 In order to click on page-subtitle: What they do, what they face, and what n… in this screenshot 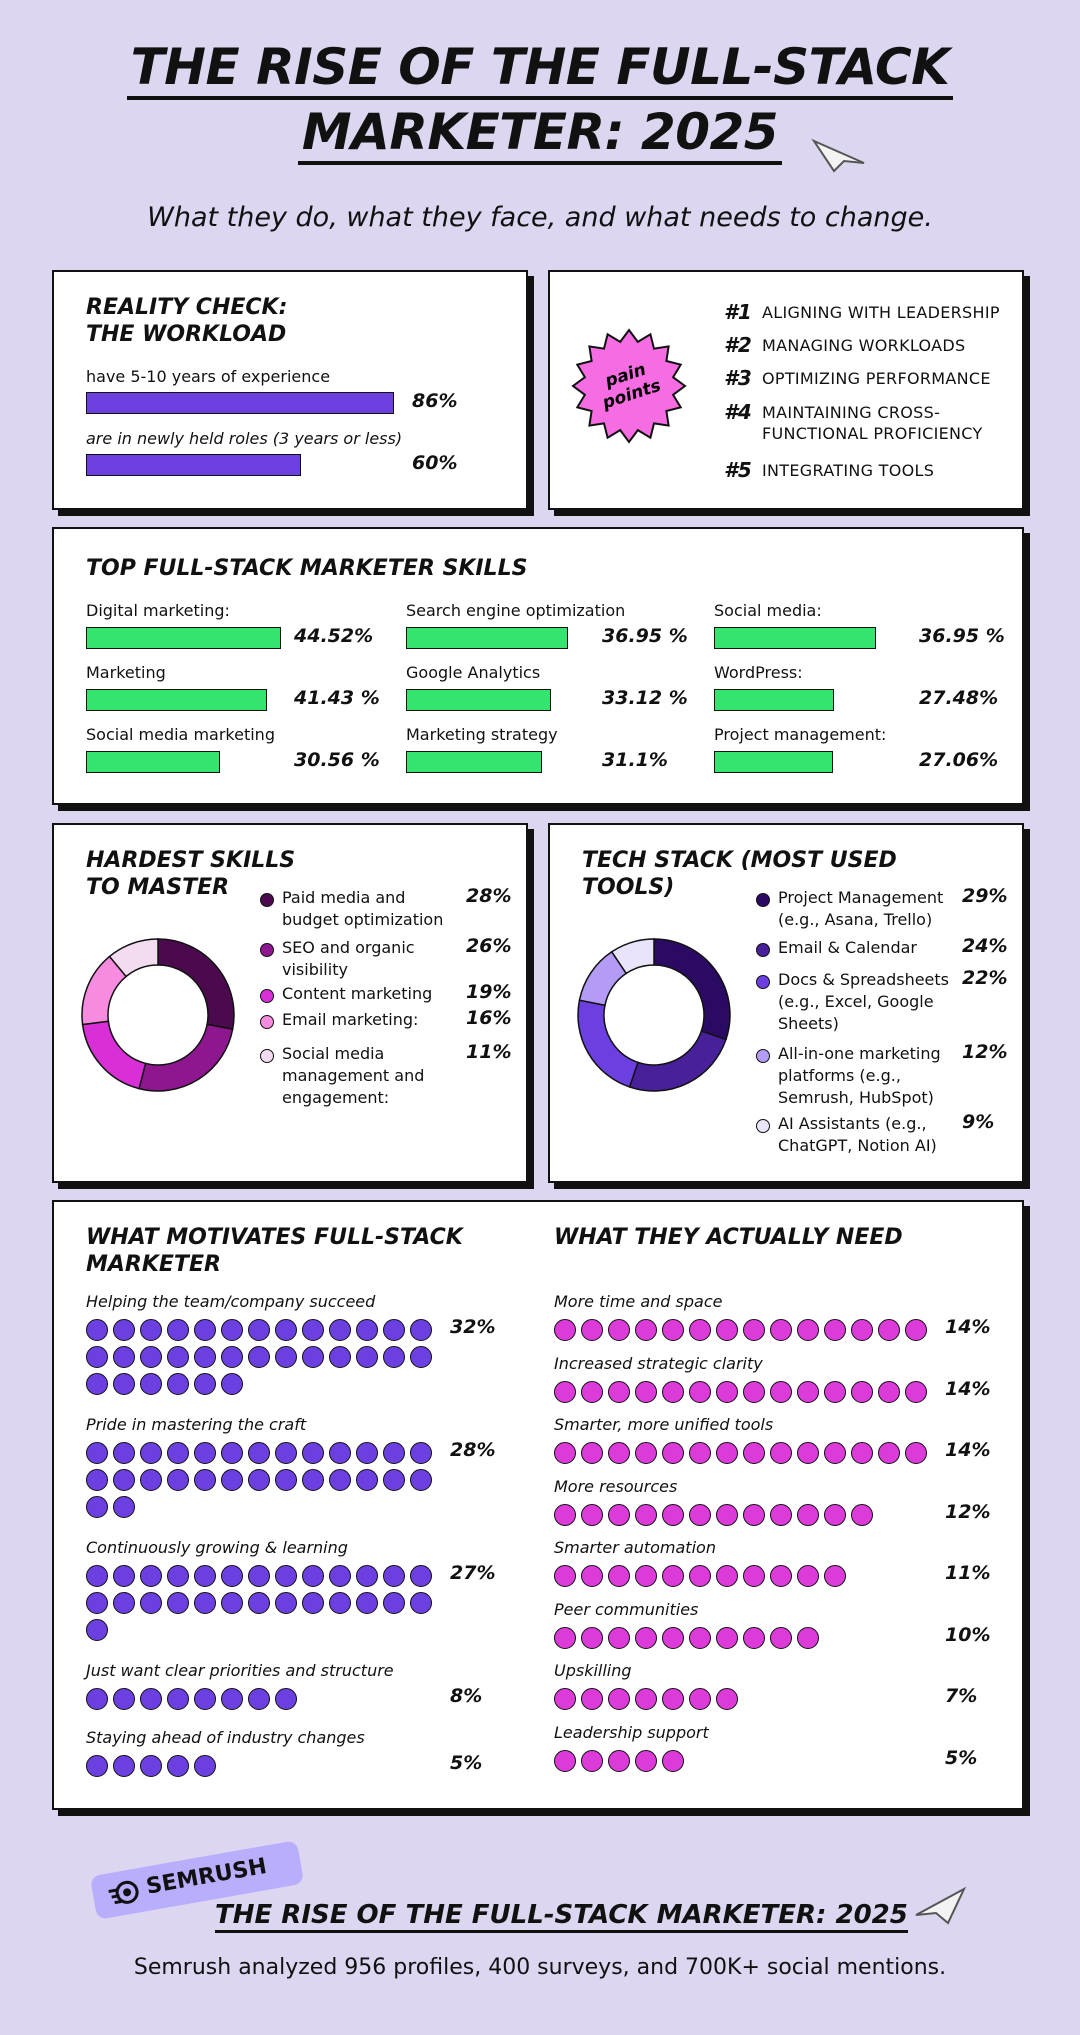, I will do `click(540, 217)`.